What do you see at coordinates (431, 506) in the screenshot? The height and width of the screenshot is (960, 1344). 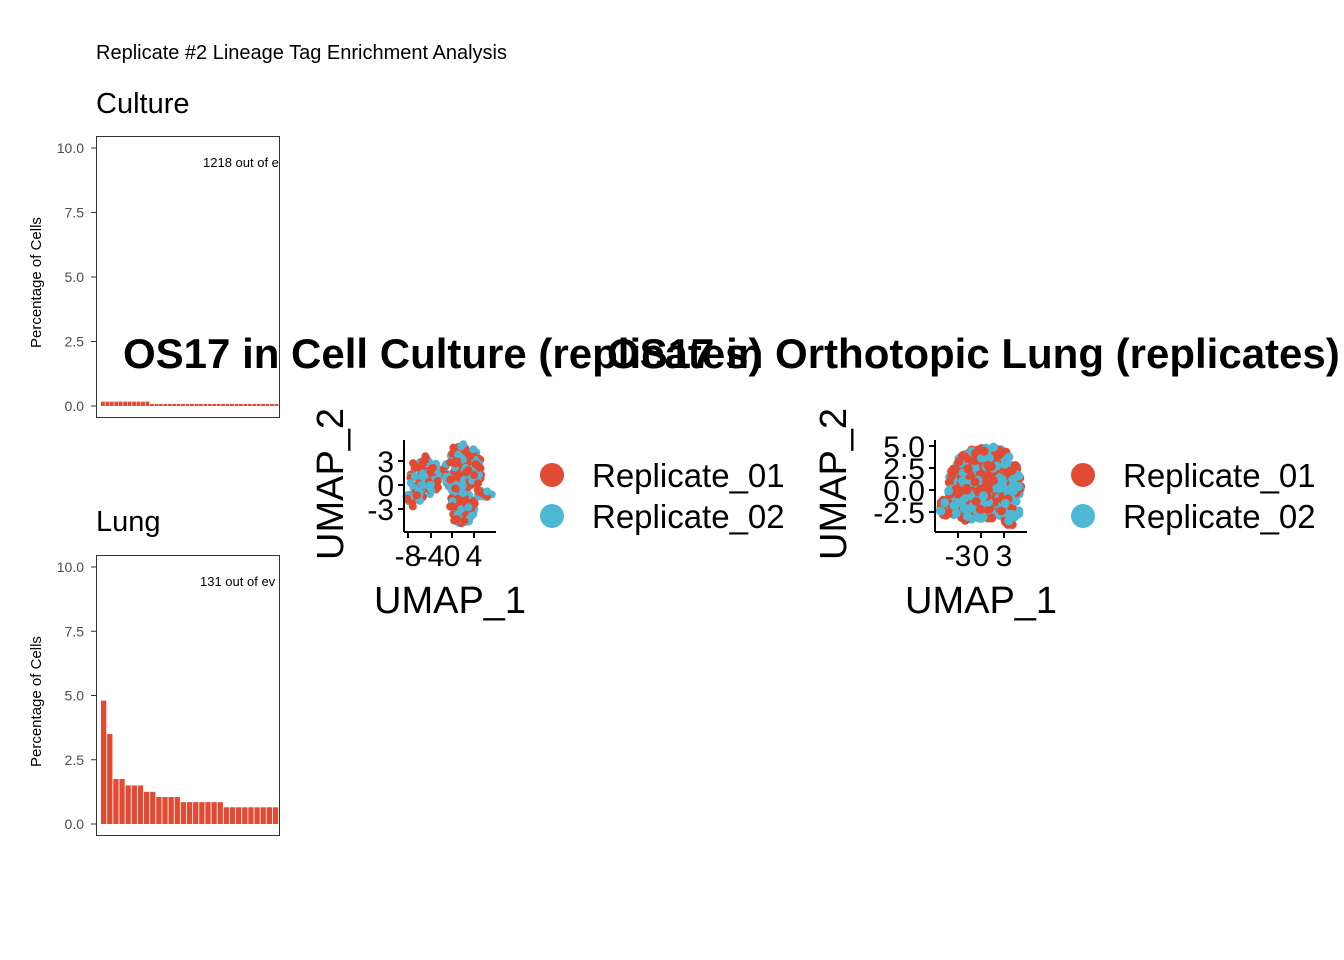 I see `culture-umap: 30-3-8-4 0 4` at bounding box center [431, 506].